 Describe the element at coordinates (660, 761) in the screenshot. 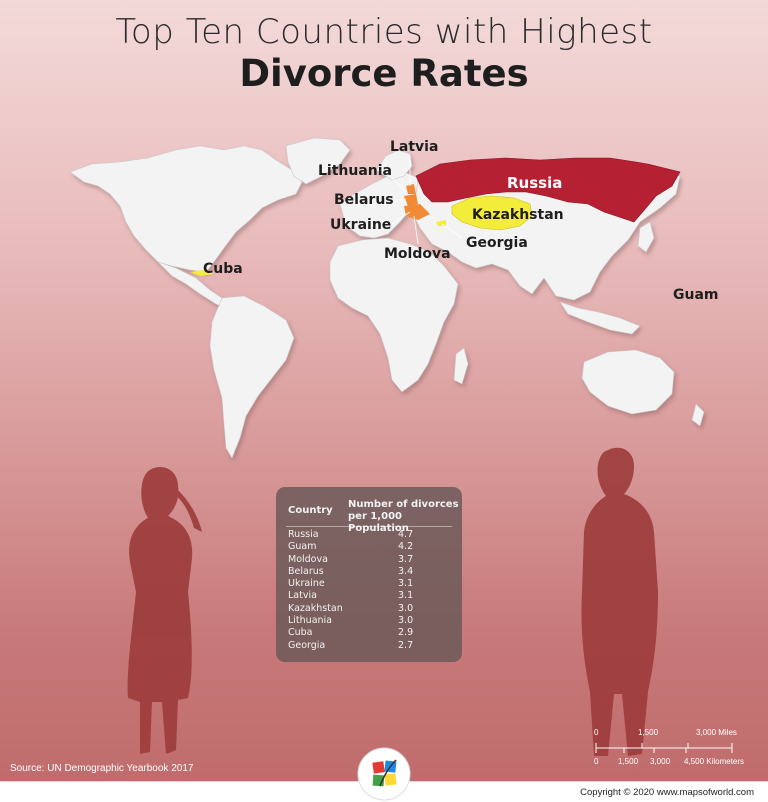

I see `scale-km-3000: 3,000` at that location.